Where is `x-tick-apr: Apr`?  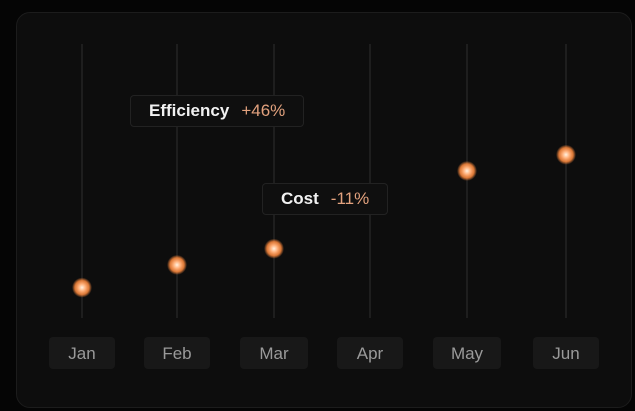 x-tick-apr: Apr is located at coordinates (370, 353).